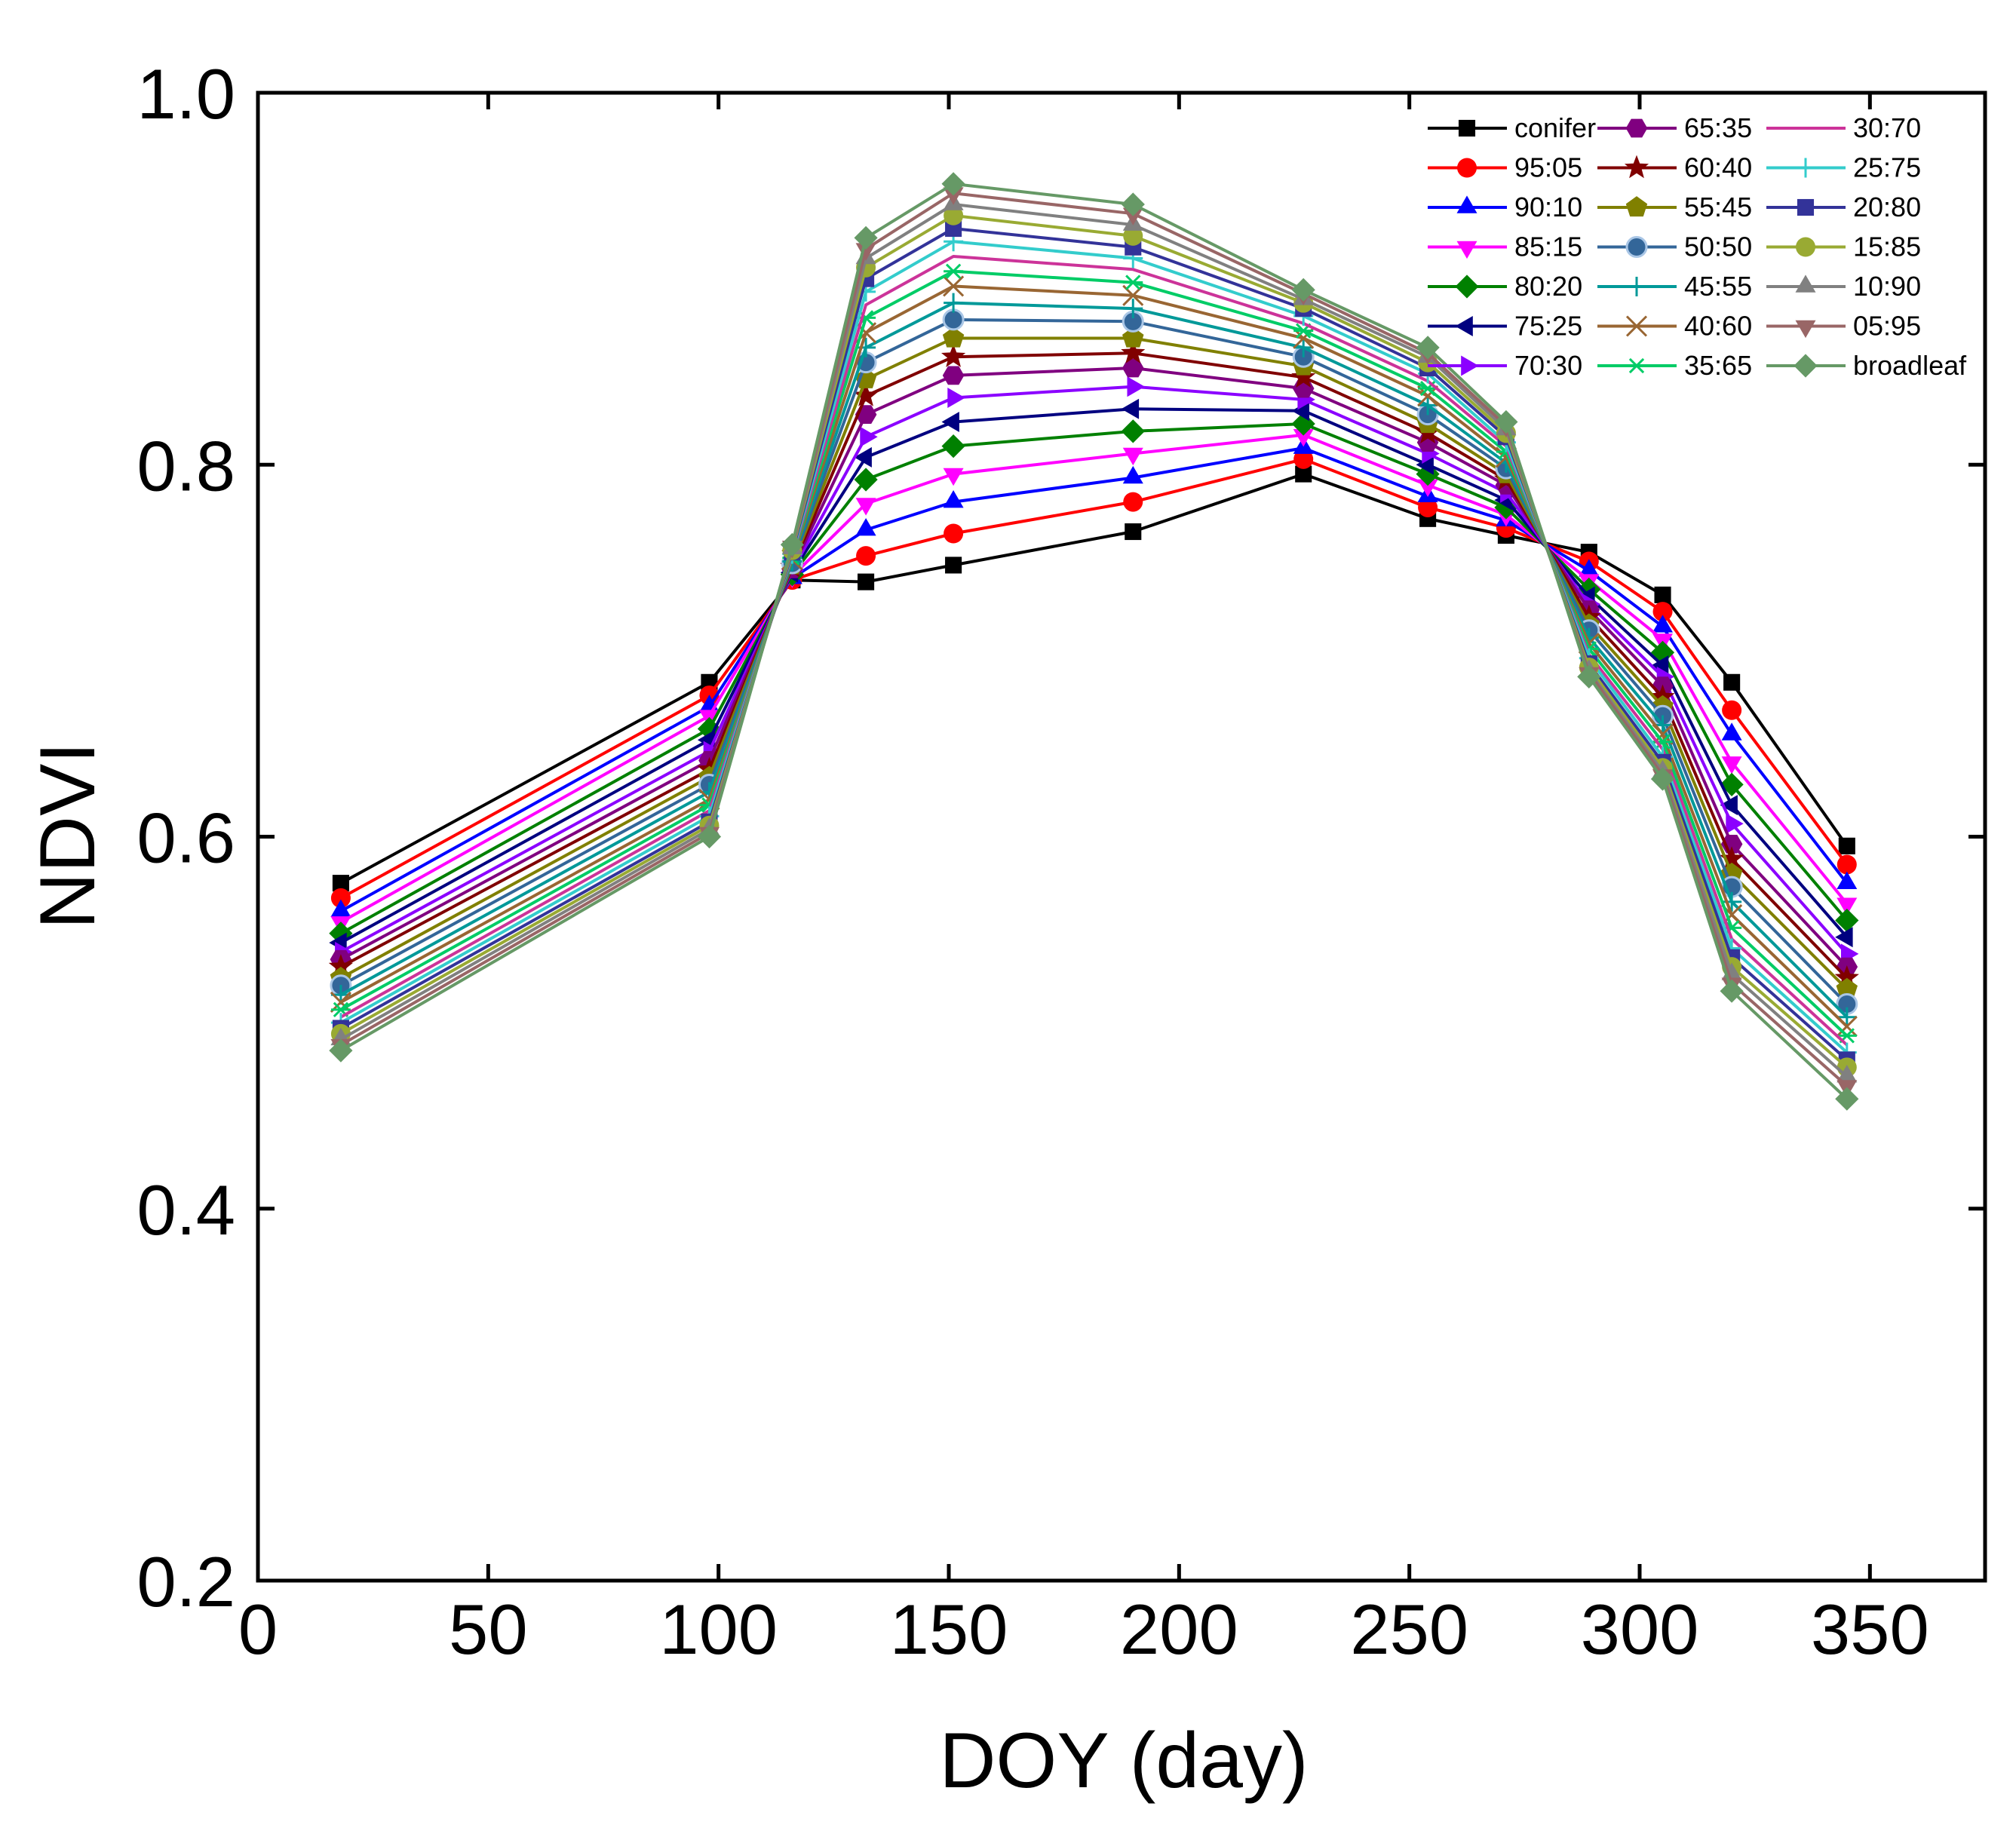 The height and width of the screenshot is (1837, 2016). I want to click on legend-item: 90:10, so click(1505, 207).